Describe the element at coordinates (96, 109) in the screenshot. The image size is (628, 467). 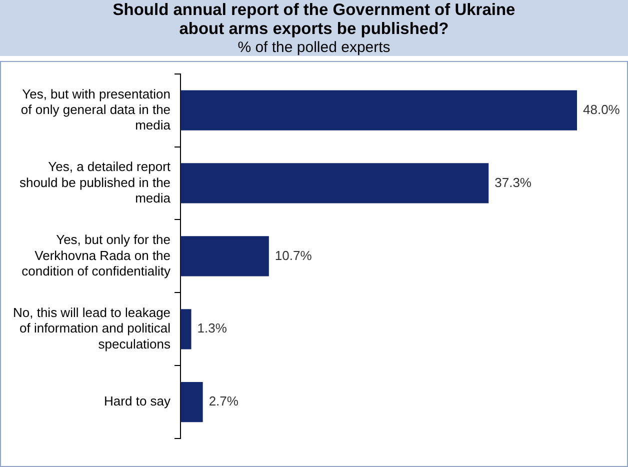
I see `y-tick-label: Yes, but with presentation of only general data in the media` at that location.